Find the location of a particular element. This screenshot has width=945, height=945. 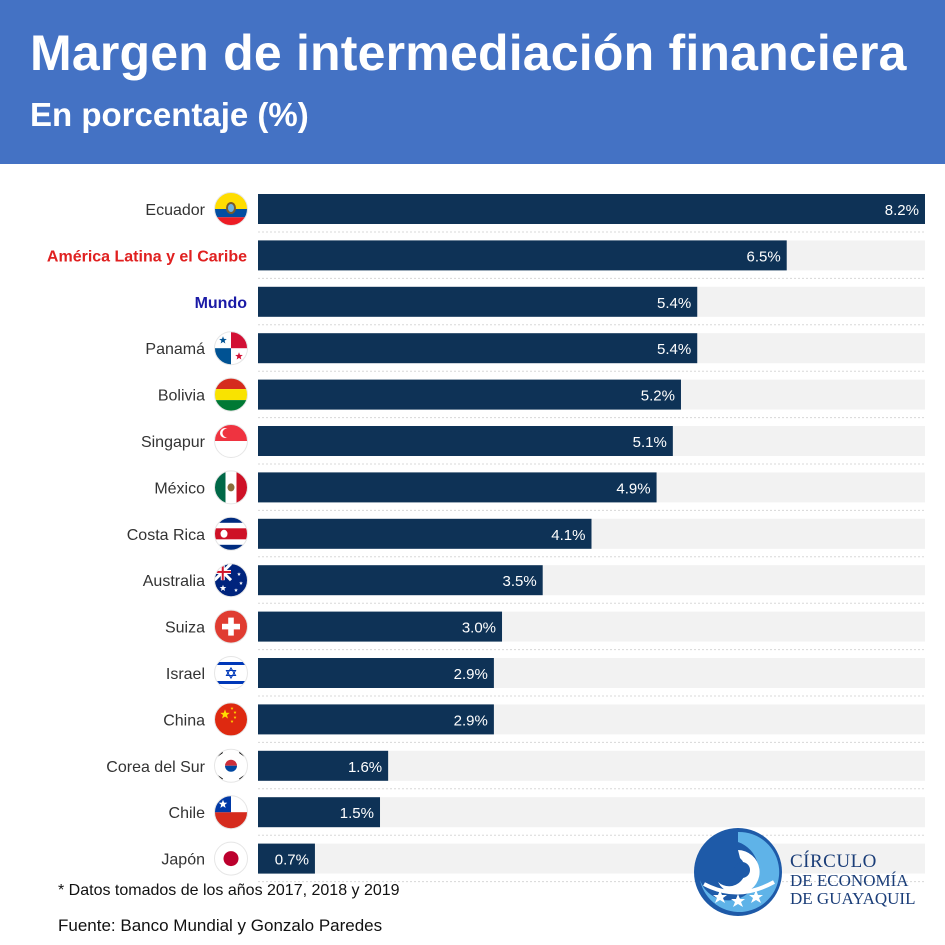

value-label: 1.5% is located at coordinates (357, 813).